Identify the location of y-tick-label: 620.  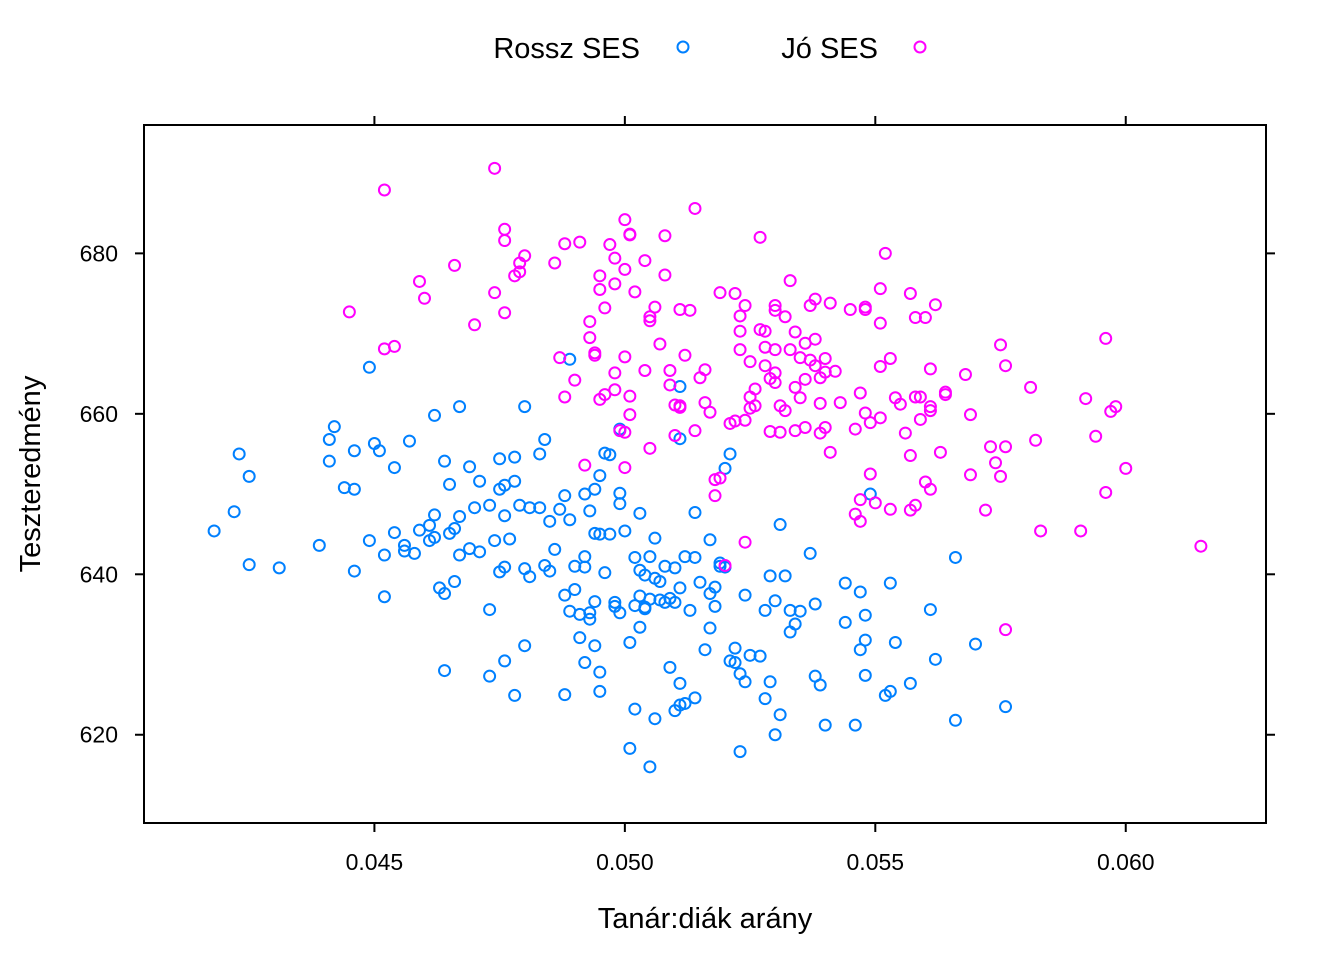
(99, 735).